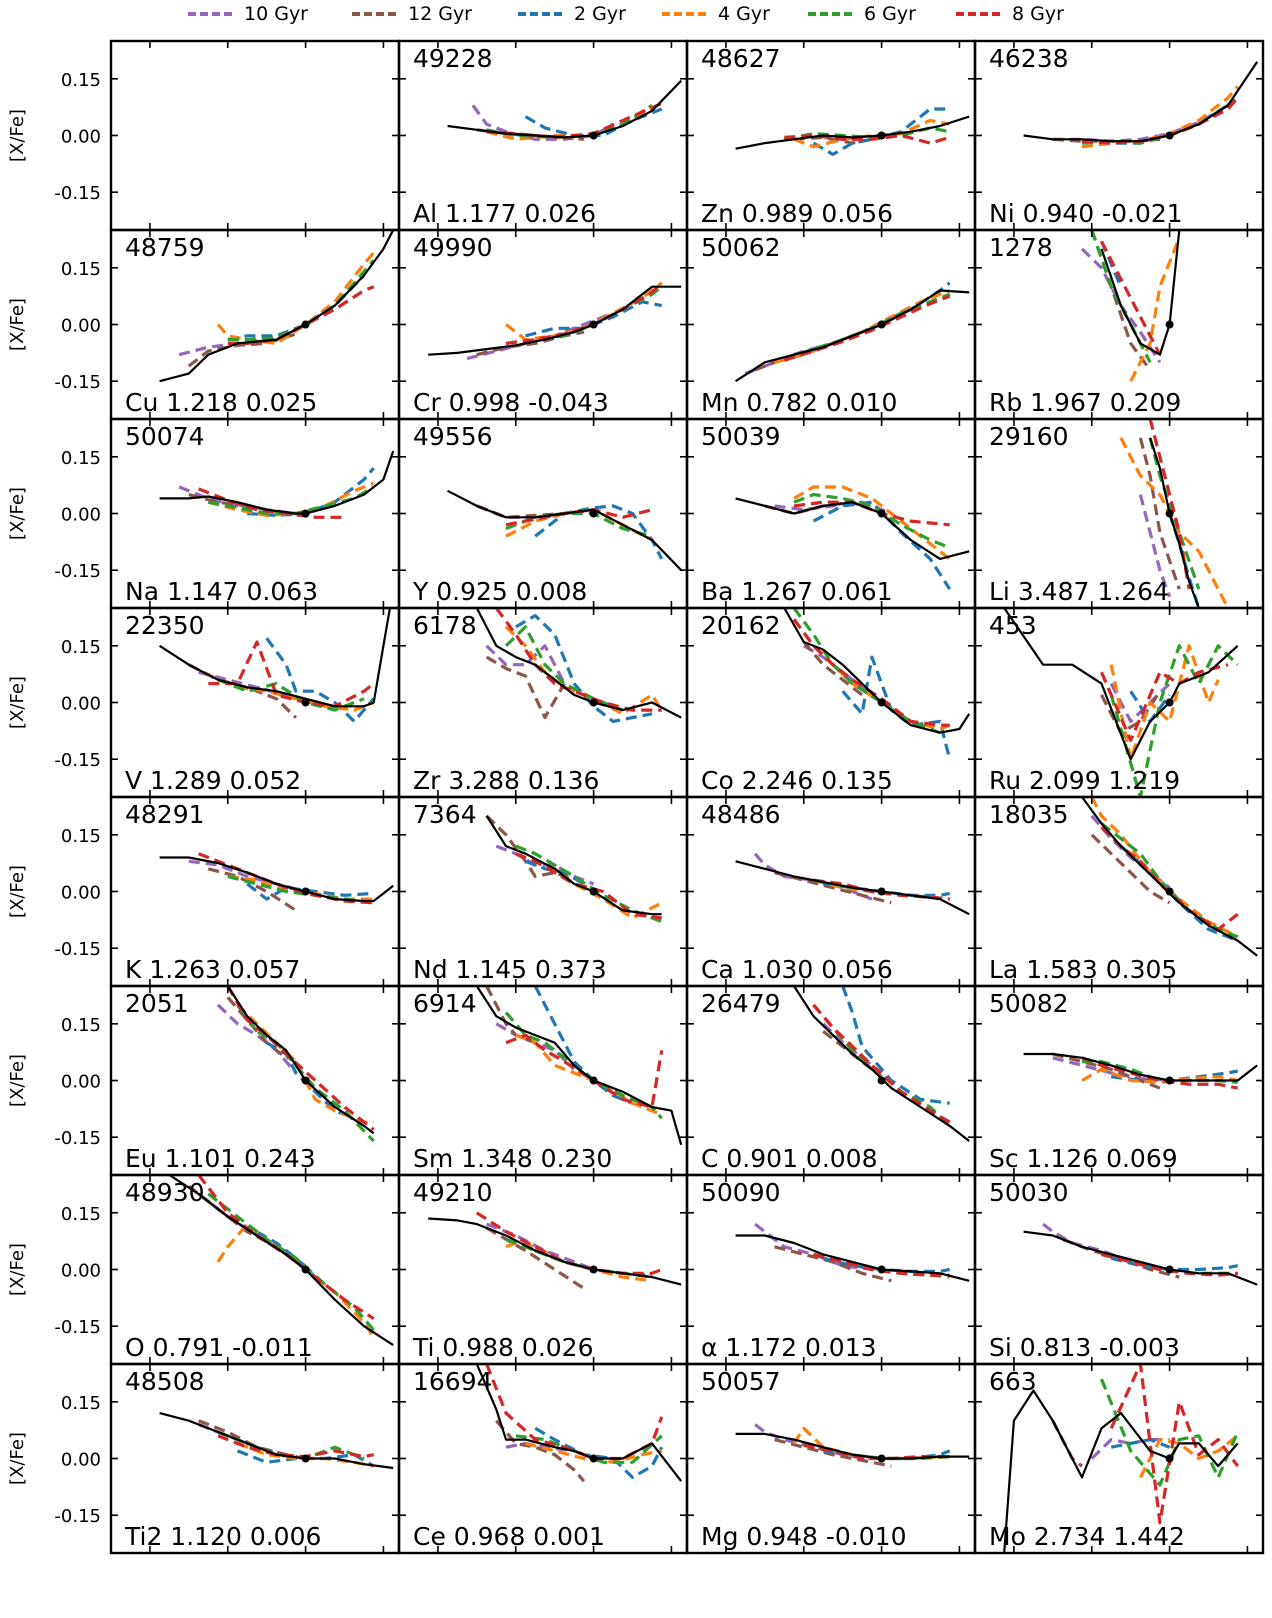  Describe the element at coordinates (204, 1458) in the screenshot. I see `panel-48508: 48508 Ti2 1.120 0.006 0.15 0.00 -0.15 [X/Fe]` at that location.